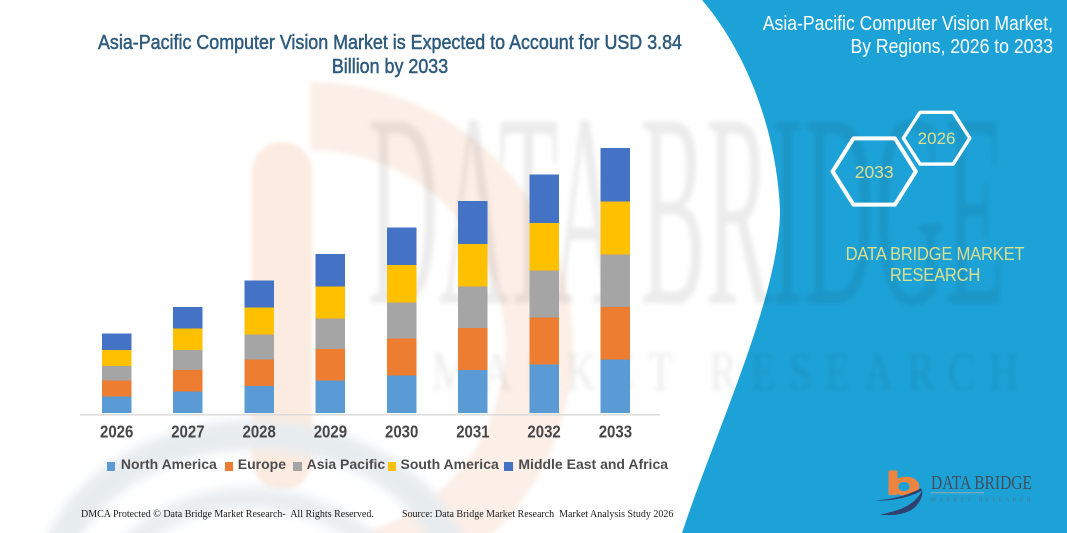 The width and height of the screenshot is (1067, 533). I want to click on svg-text: 2033, so click(874, 172).